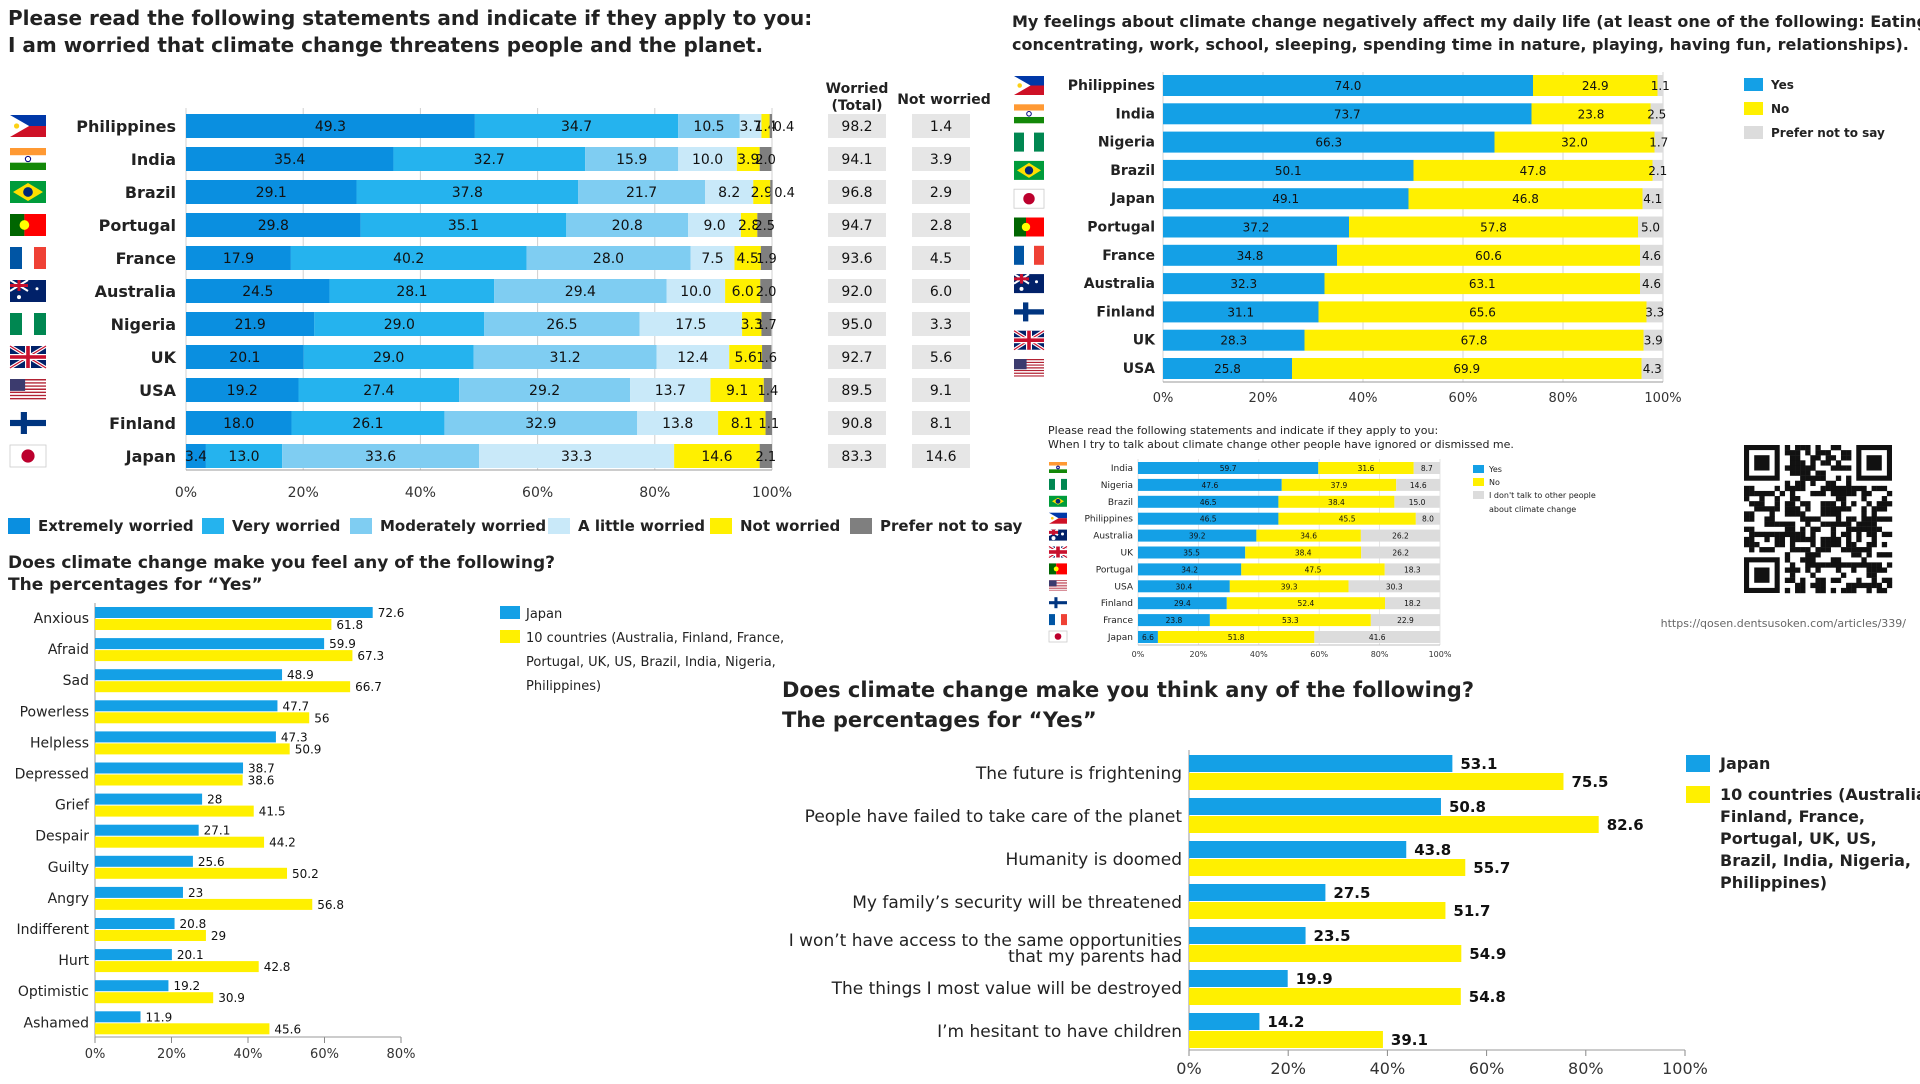  What do you see at coordinates (768, 424) in the screenshot?
I see `data-label: 1.1` at bounding box center [768, 424].